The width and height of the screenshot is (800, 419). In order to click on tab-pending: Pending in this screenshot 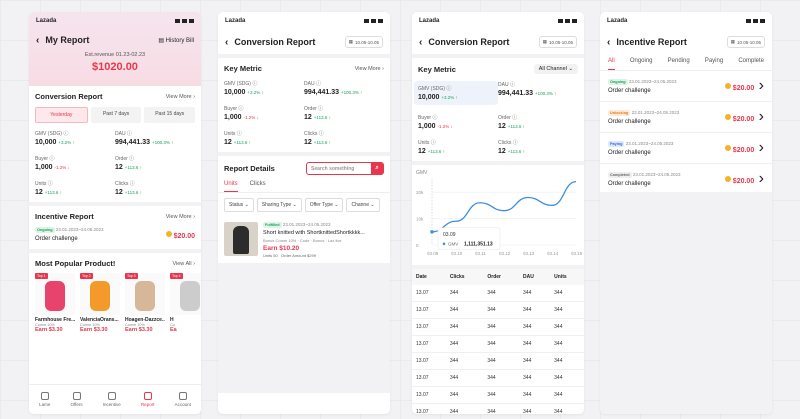, I will do `click(678, 61)`.